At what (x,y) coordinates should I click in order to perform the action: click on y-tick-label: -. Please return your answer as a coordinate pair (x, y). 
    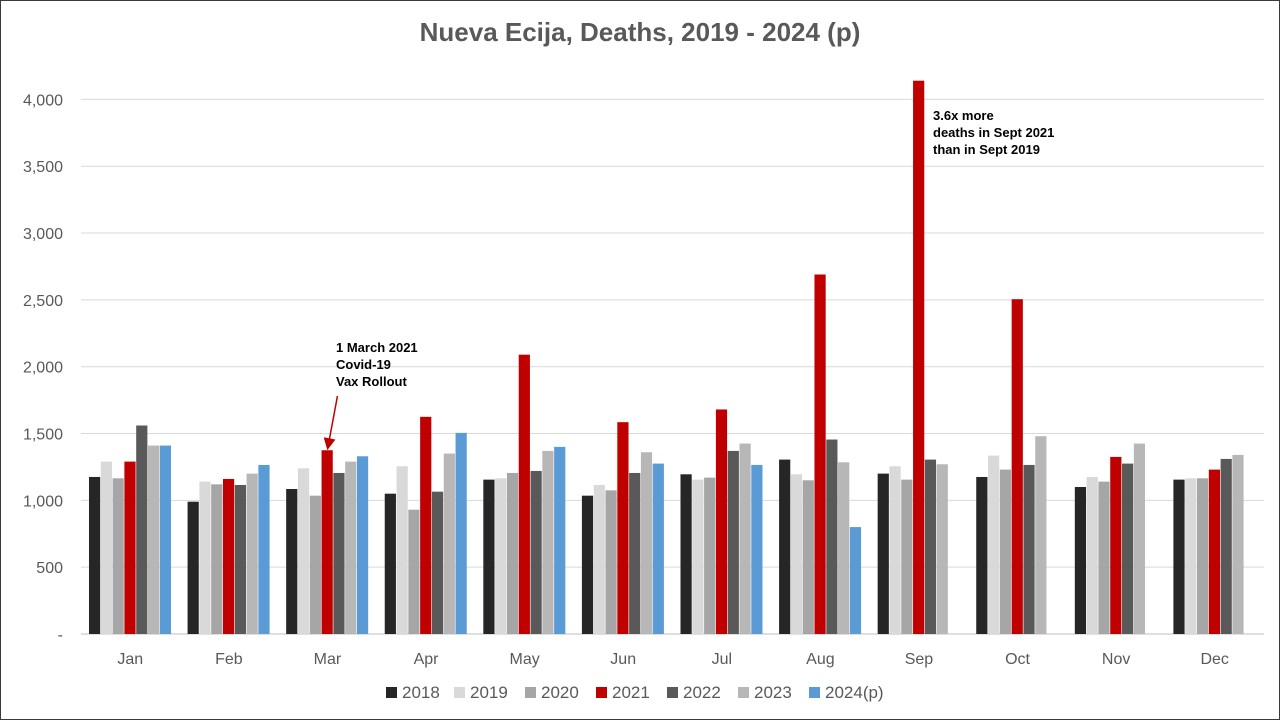
    Looking at the image, I should click on (60, 635).